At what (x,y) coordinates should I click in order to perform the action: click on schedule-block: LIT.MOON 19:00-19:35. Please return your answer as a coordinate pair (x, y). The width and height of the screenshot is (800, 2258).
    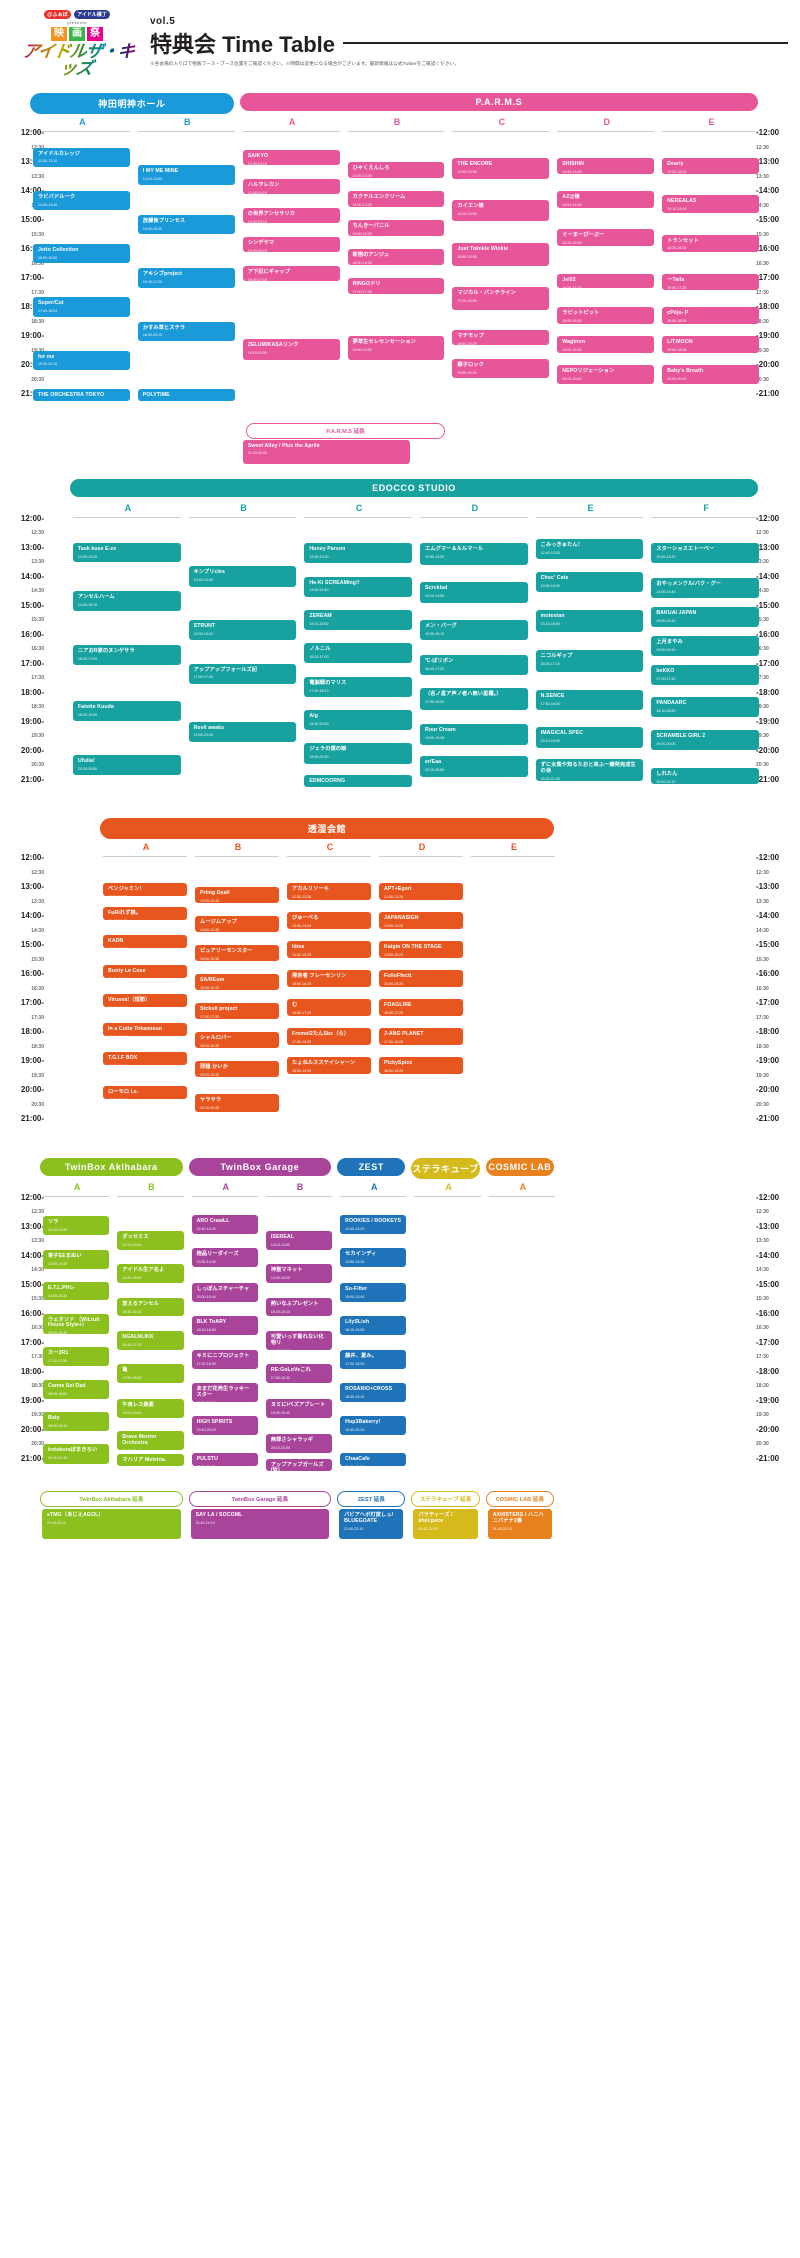
    Looking at the image, I should click on (710, 345).